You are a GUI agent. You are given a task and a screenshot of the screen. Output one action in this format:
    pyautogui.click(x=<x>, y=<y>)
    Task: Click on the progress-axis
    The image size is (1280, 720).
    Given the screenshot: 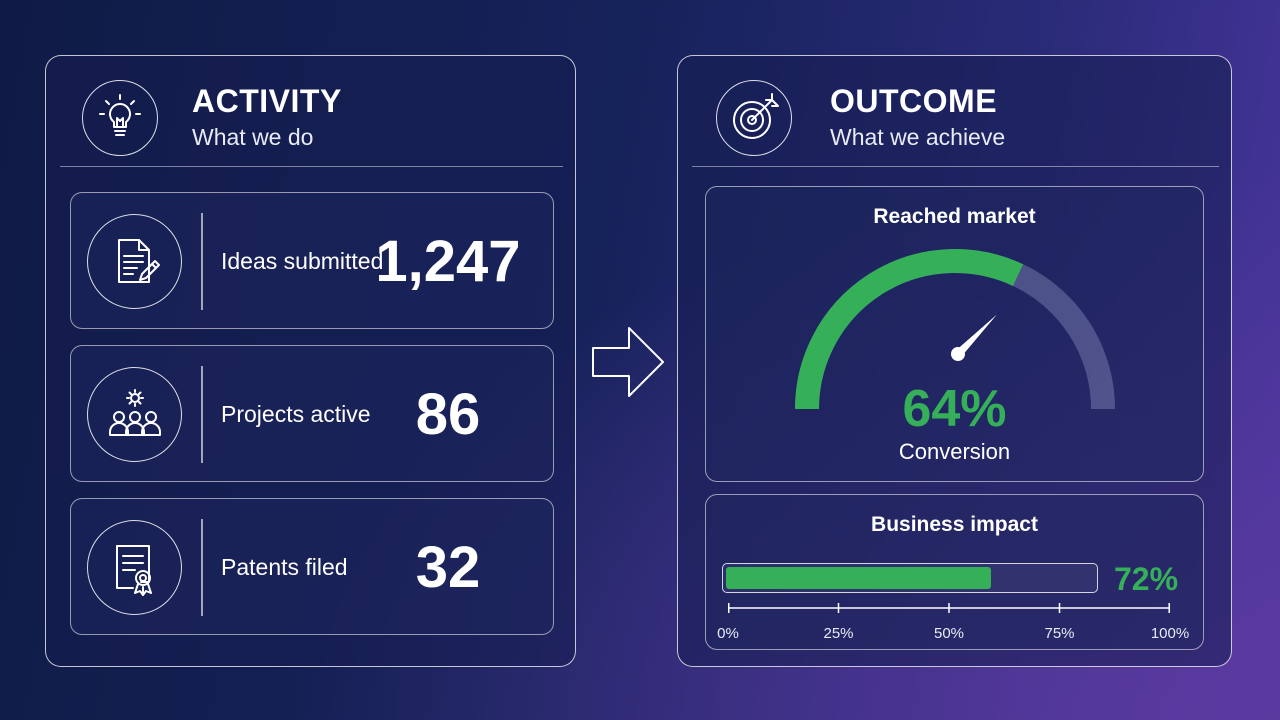 What is the action you would take?
    pyautogui.click(x=949, y=608)
    